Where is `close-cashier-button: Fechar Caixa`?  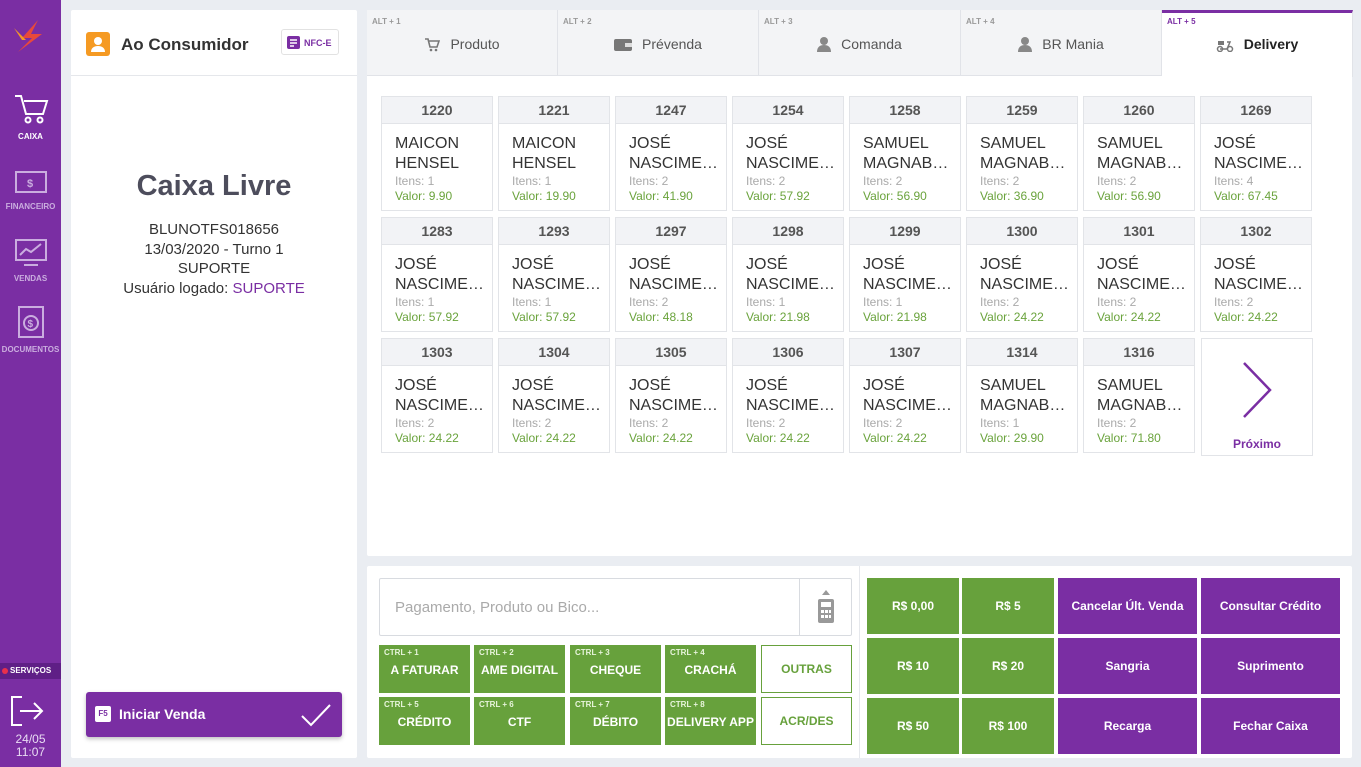 close-cashier-button: Fechar Caixa is located at coordinates (1270, 726).